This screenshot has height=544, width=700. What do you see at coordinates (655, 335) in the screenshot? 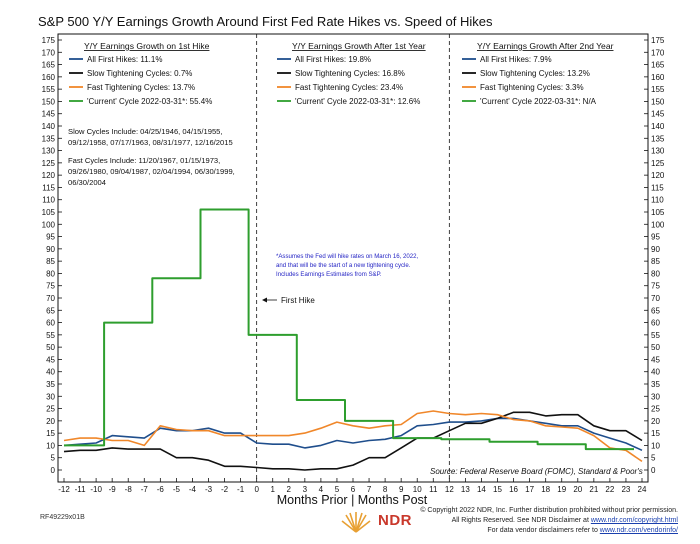
I see `y-tick-right-label: 55` at bounding box center [655, 335].